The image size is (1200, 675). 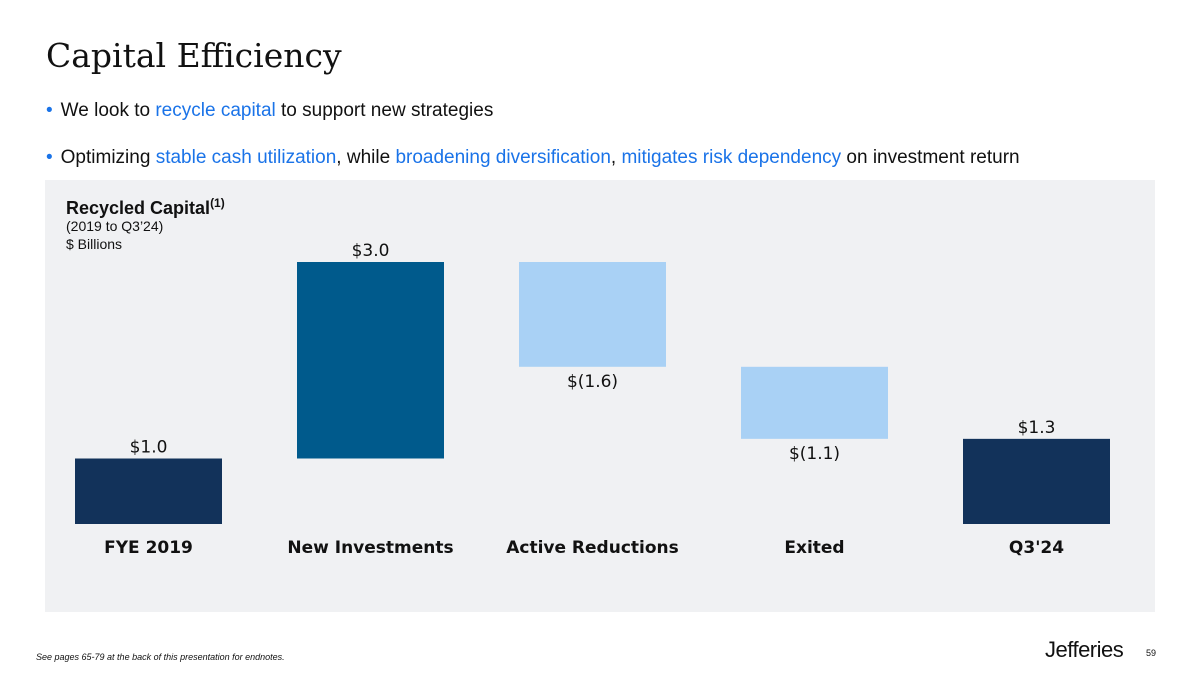 I want to click on bar-new-investments, so click(x=370, y=360).